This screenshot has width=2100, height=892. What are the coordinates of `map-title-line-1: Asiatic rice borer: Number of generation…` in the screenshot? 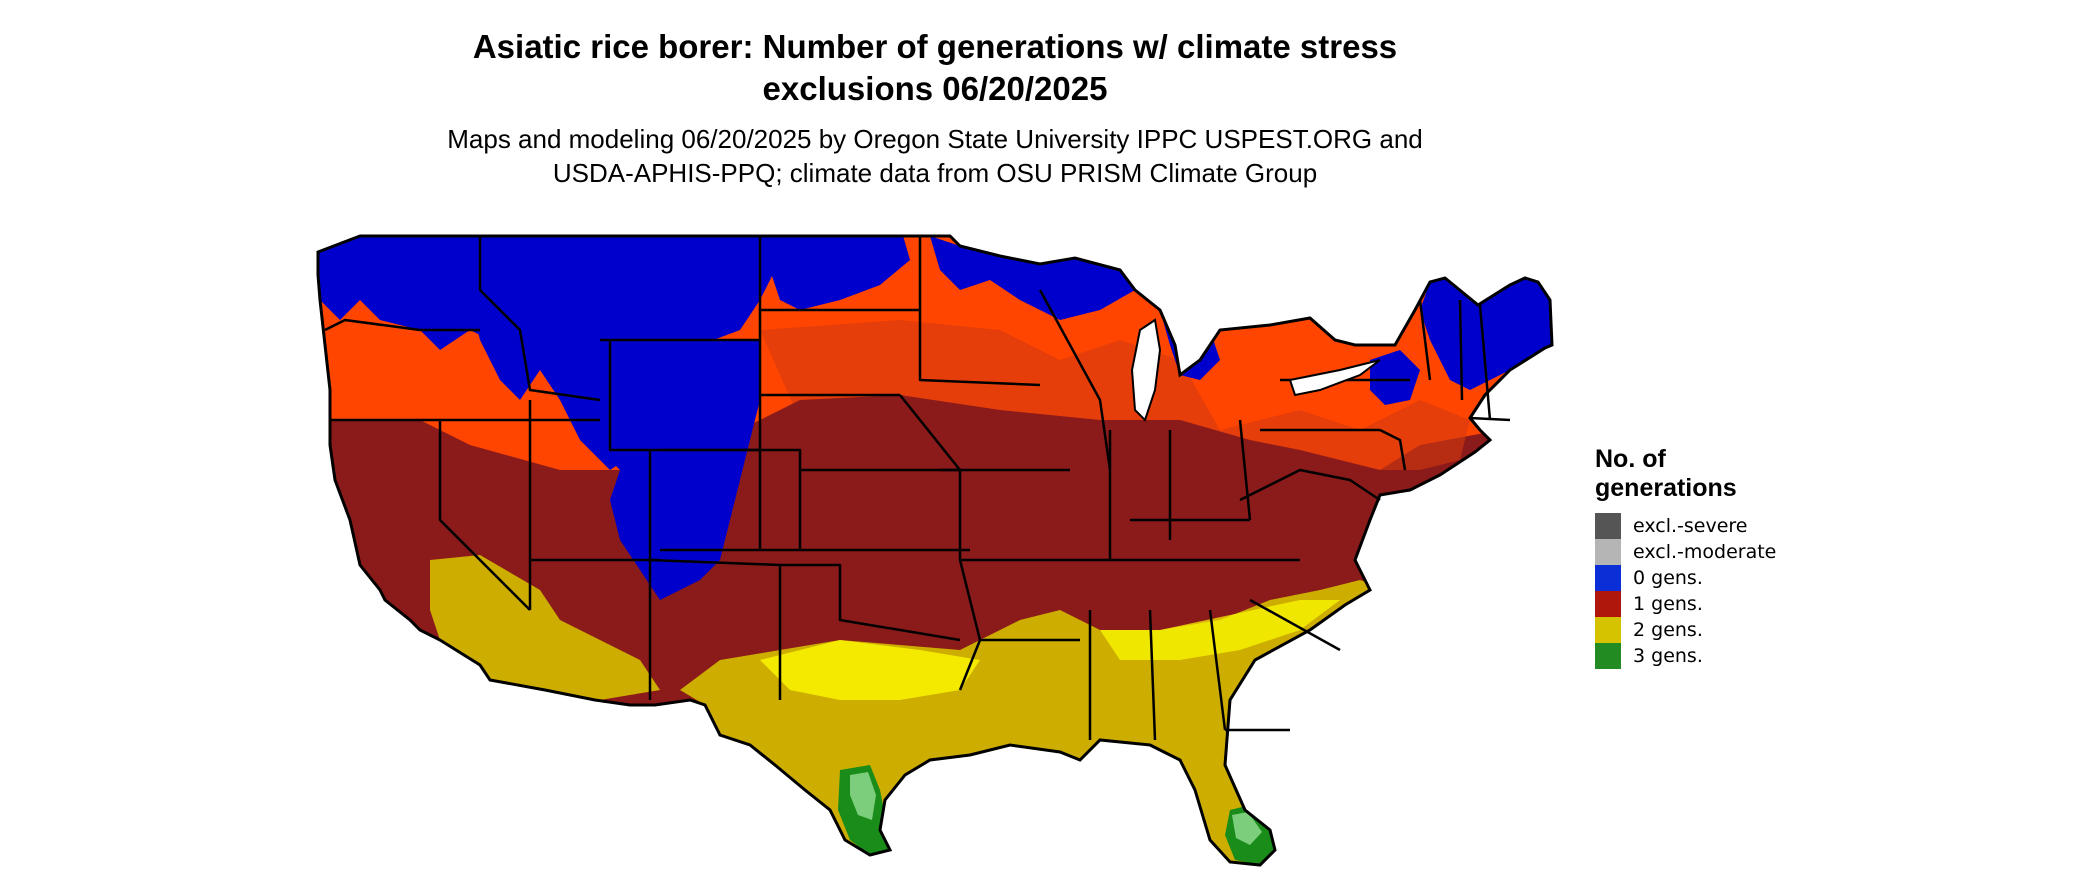 It's located at (935, 46).